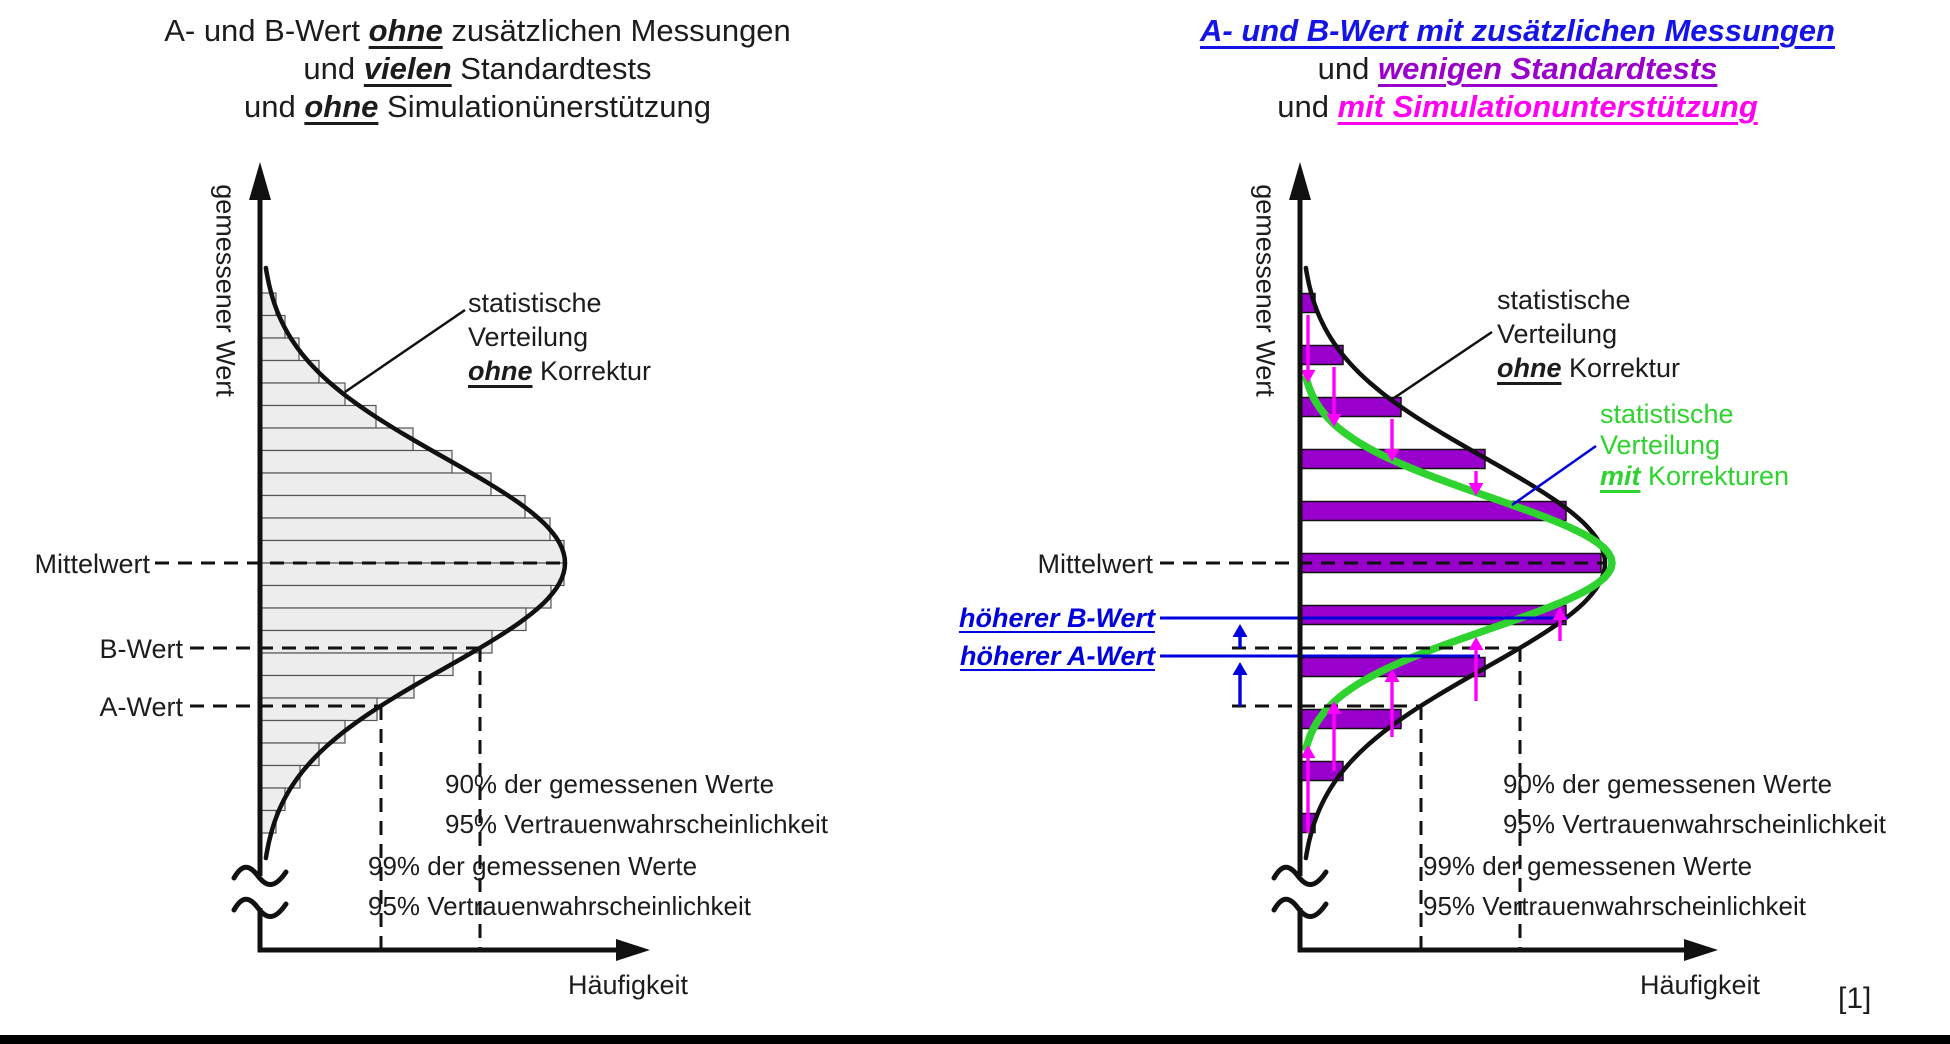 The height and width of the screenshot is (1044, 1950). Describe the element at coordinates (544, 106) in the screenshot. I see `left-title-line3-post: Simulationünerstützung` at that location.